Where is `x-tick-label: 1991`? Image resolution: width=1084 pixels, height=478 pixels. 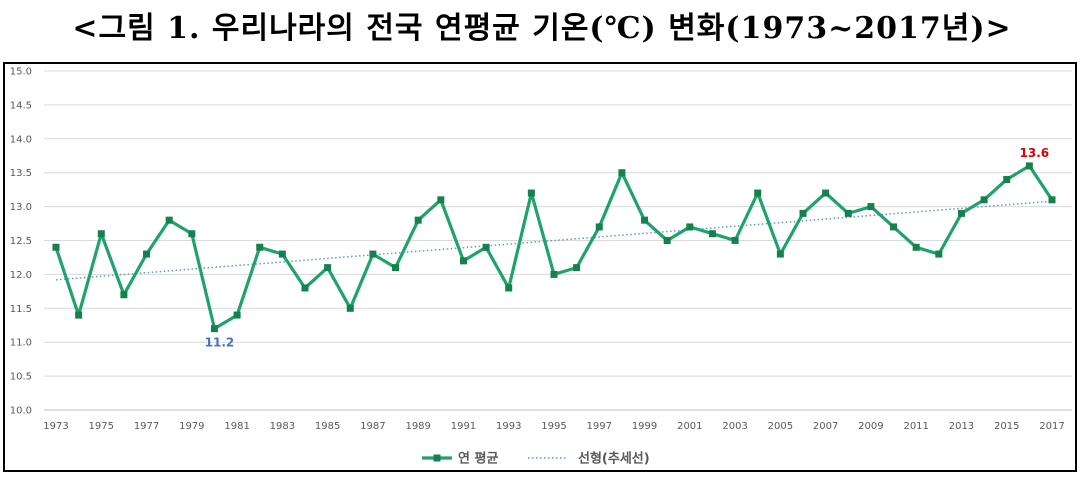 x-tick-label: 1991 is located at coordinates (463, 426).